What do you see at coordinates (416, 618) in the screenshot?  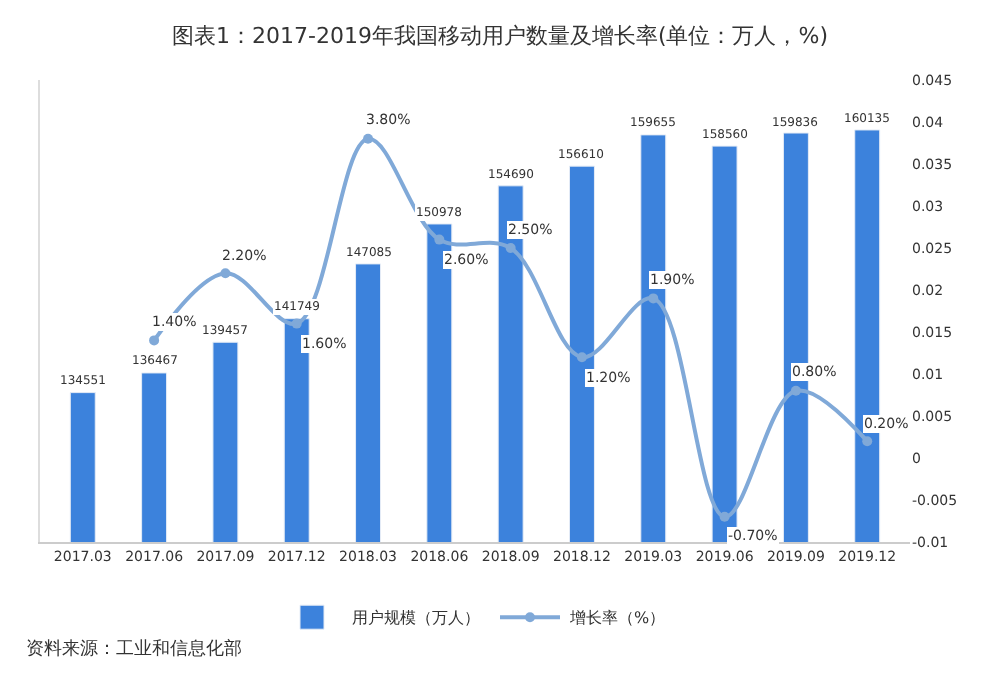 I see `legend-label: 用户规模（万人）` at bounding box center [416, 618].